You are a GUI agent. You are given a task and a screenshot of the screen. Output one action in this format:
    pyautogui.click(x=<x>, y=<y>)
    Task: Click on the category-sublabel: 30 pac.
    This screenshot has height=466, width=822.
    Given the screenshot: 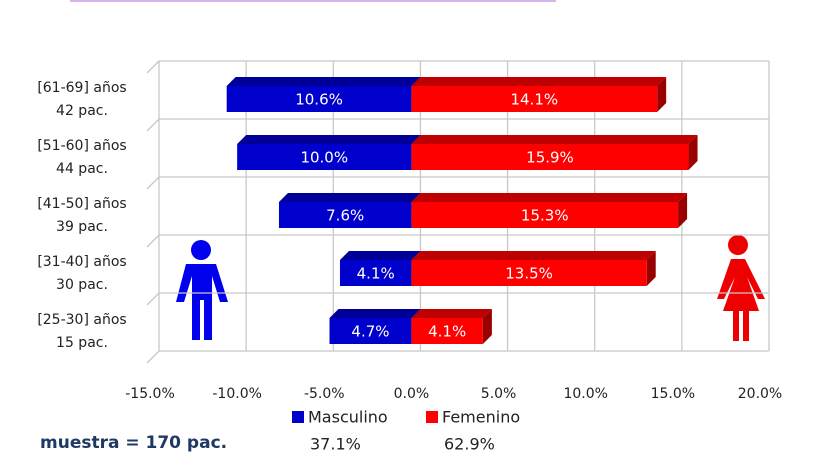 What is the action you would take?
    pyautogui.click(x=82, y=285)
    